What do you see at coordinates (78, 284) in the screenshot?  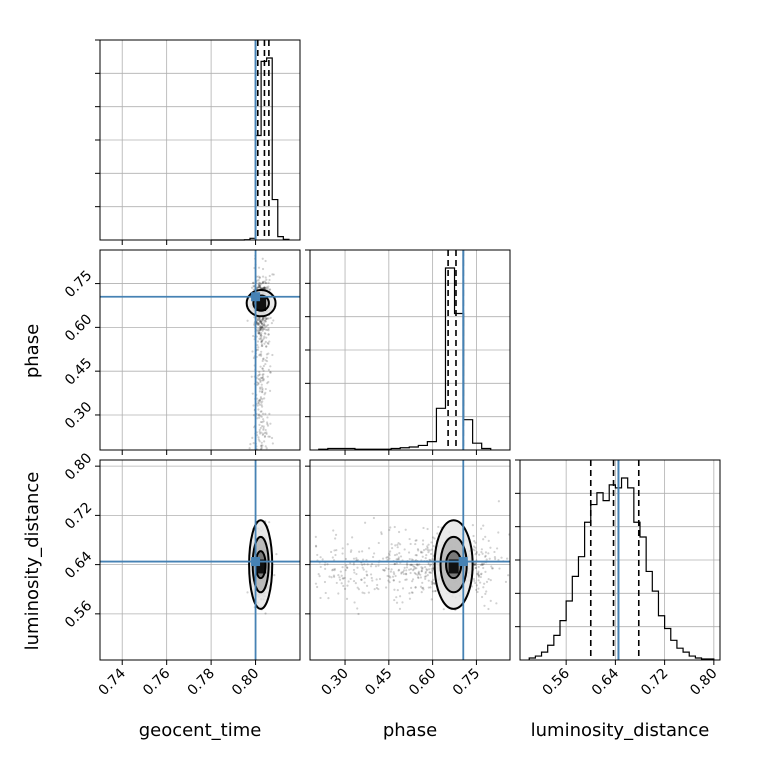 I see `tick-label-phase-3: 0.75` at bounding box center [78, 284].